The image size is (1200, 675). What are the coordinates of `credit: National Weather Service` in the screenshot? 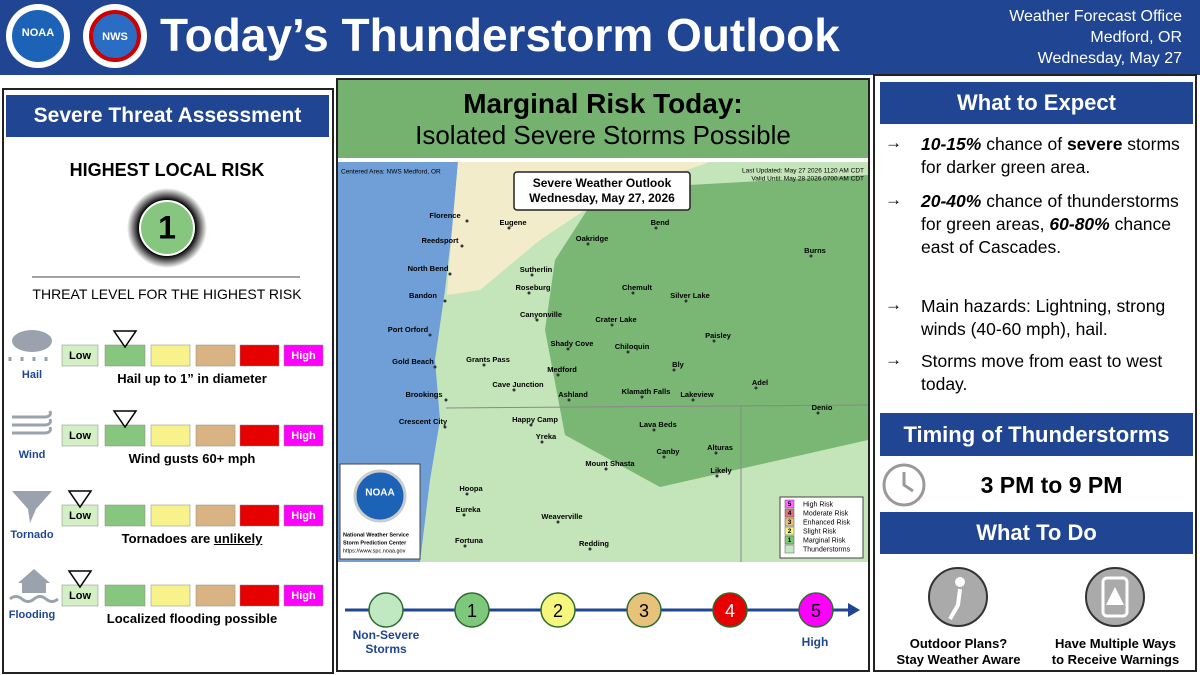 It's located at (376, 535).